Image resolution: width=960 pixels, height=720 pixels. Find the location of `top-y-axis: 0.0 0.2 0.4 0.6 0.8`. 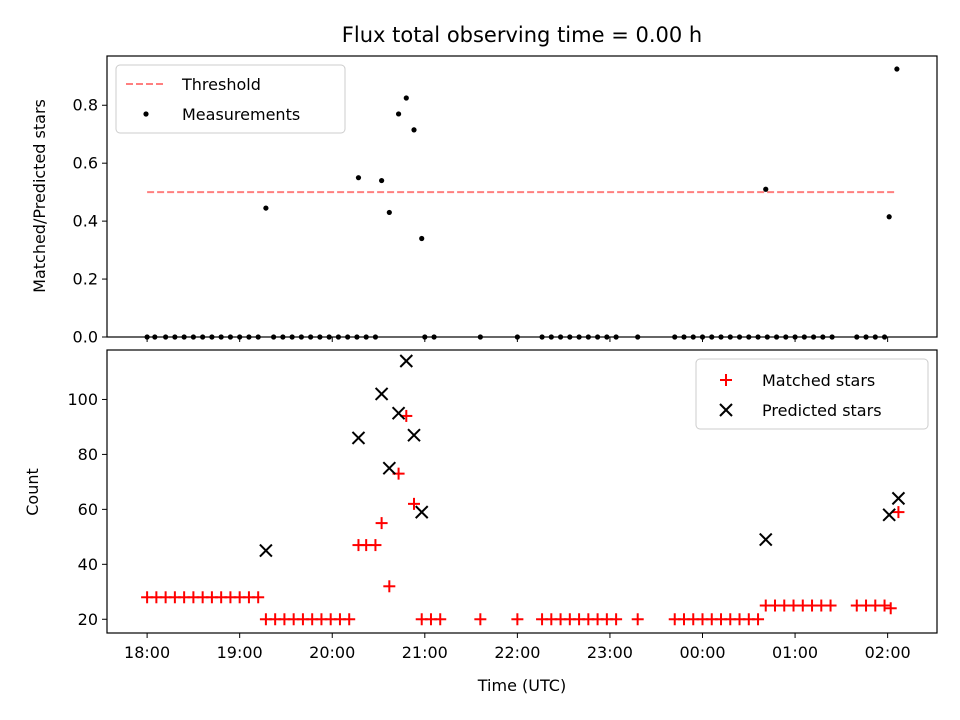

top-y-axis: 0.0 0.2 0.4 0.6 0.8 is located at coordinates (90, 221).